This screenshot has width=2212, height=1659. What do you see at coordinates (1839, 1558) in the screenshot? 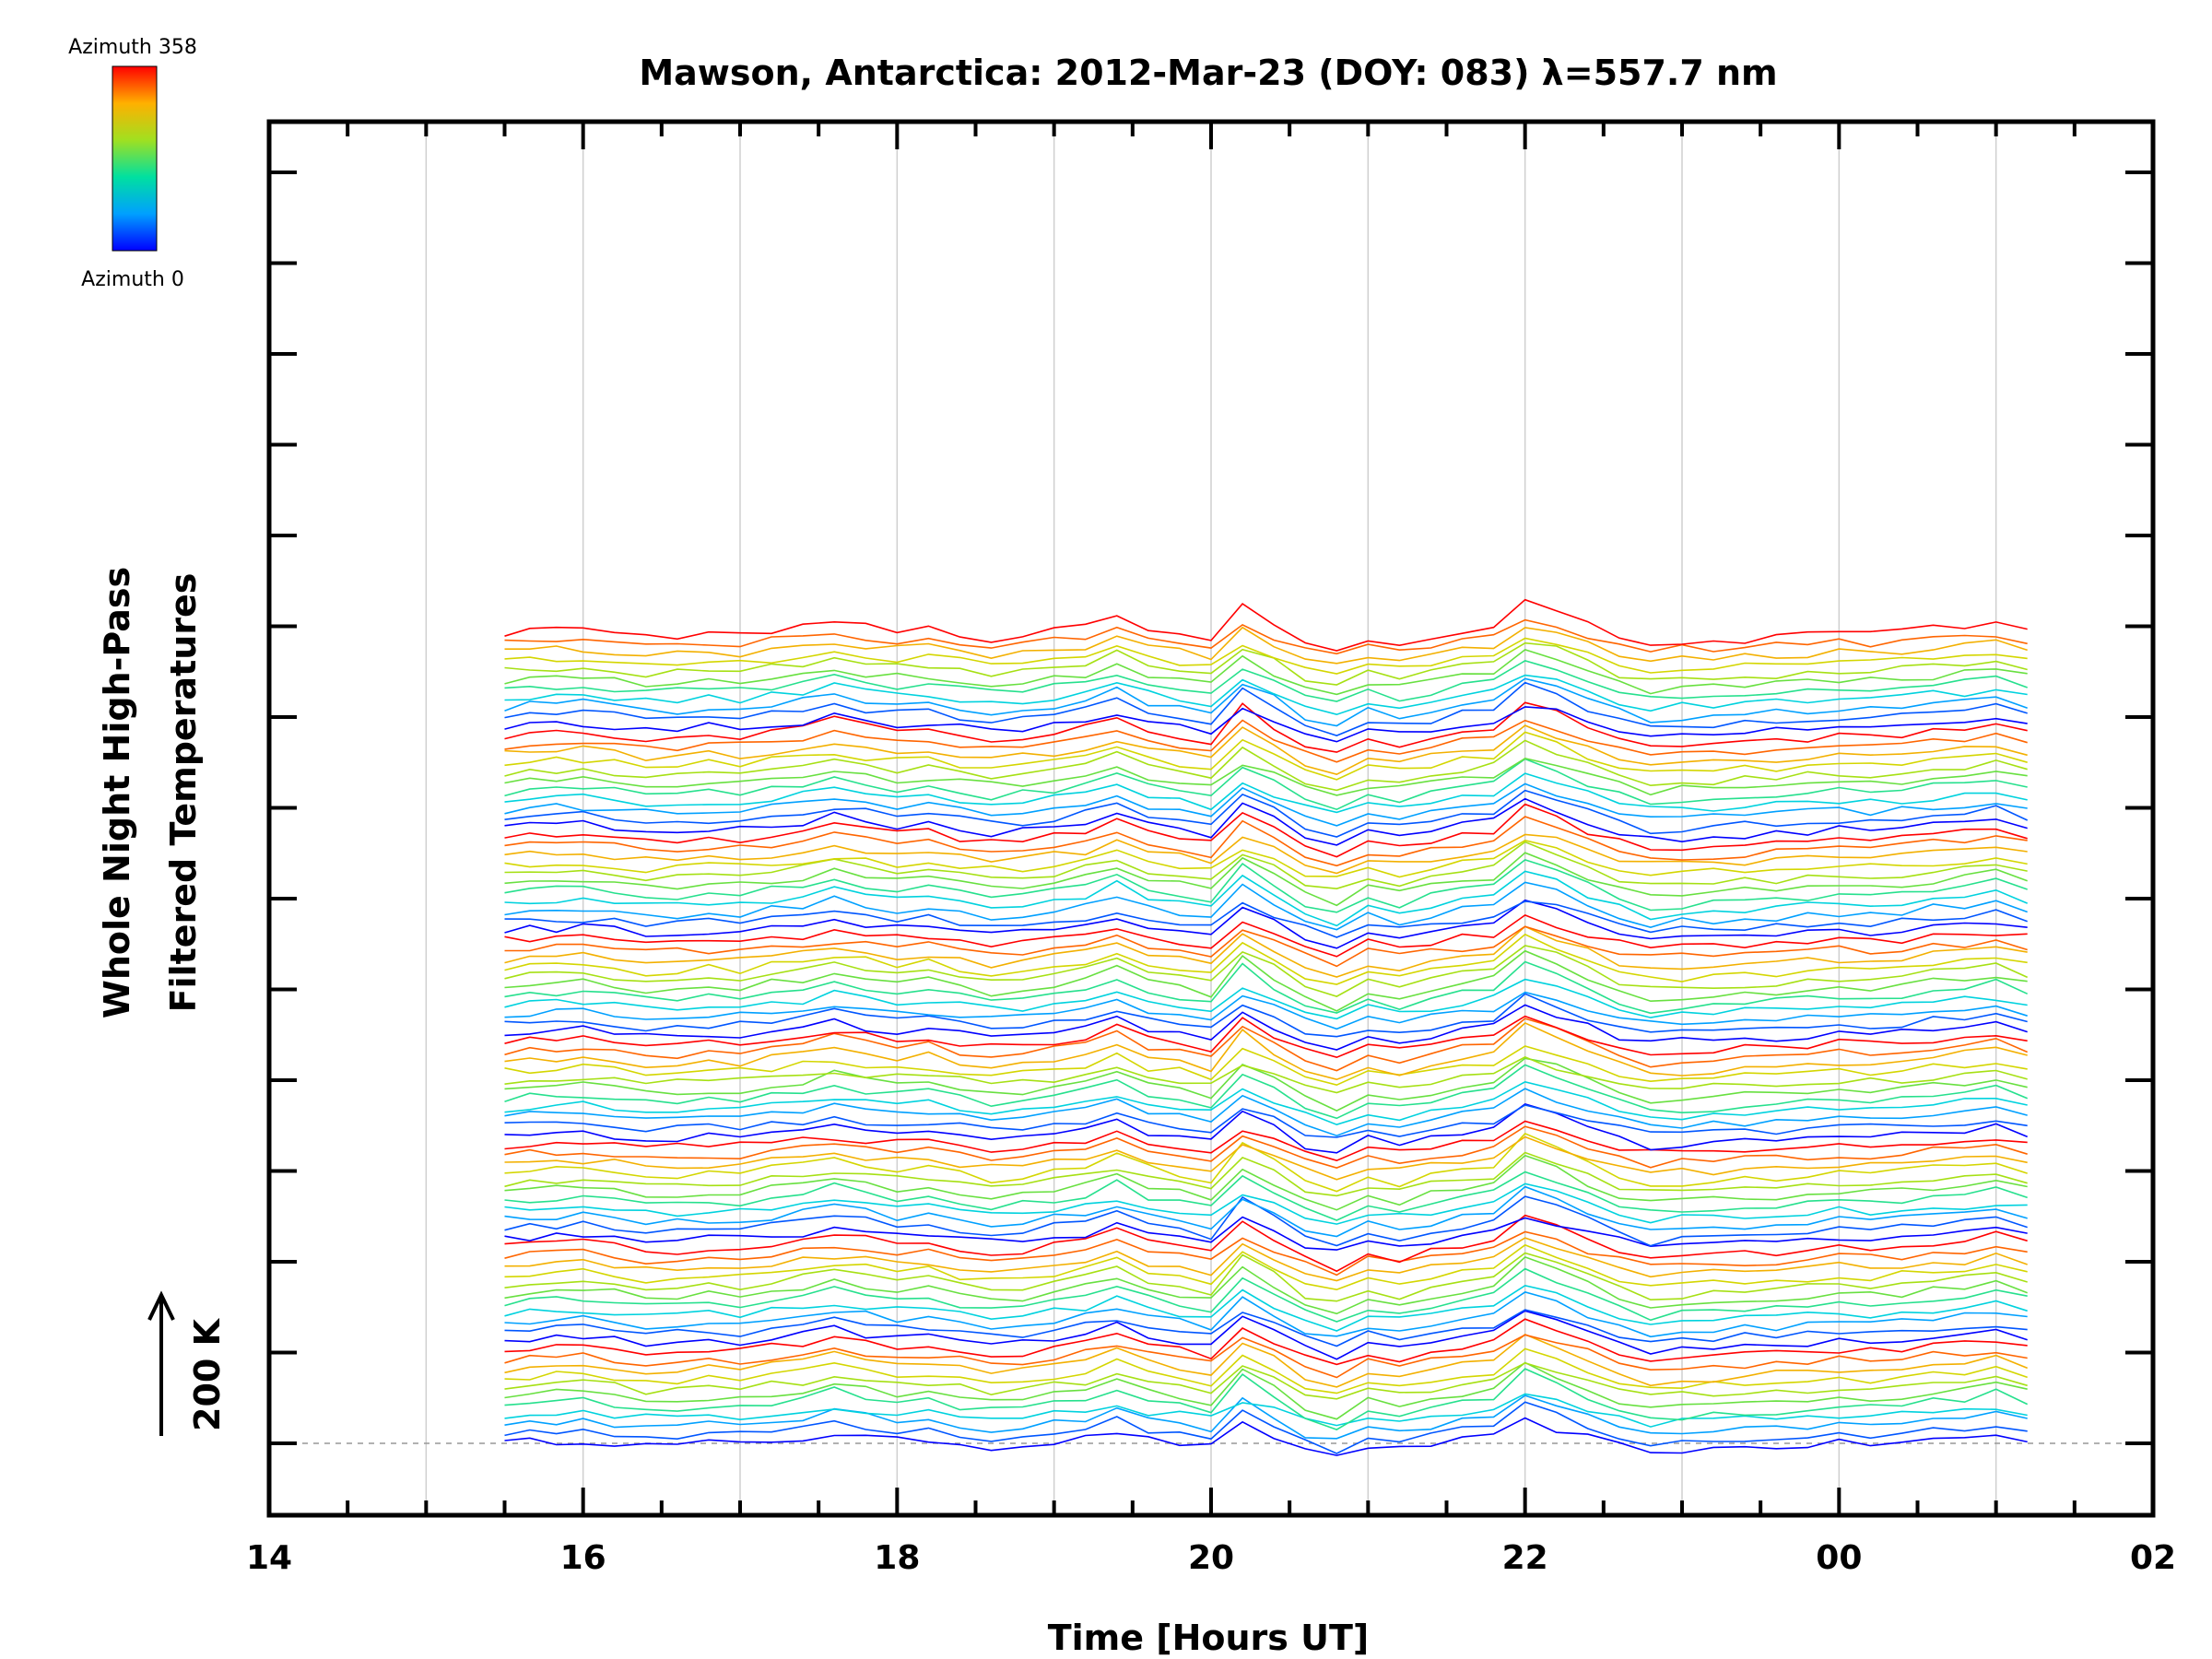
I see `x-tick-label: 00` at bounding box center [1839, 1558].